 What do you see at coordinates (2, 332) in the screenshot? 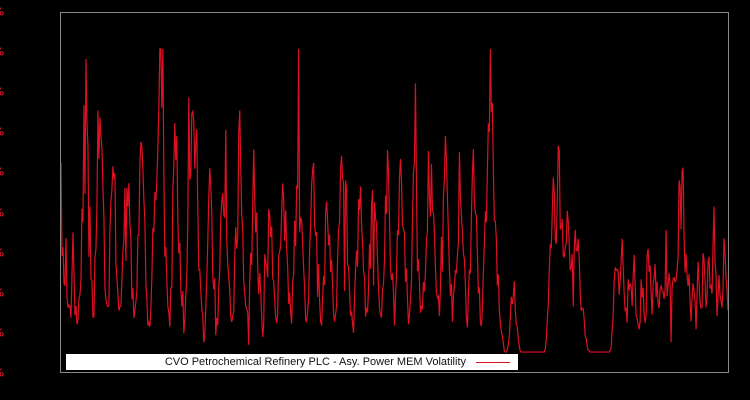
I see `y-tick-label: 20%` at bounding box center [2, 332].